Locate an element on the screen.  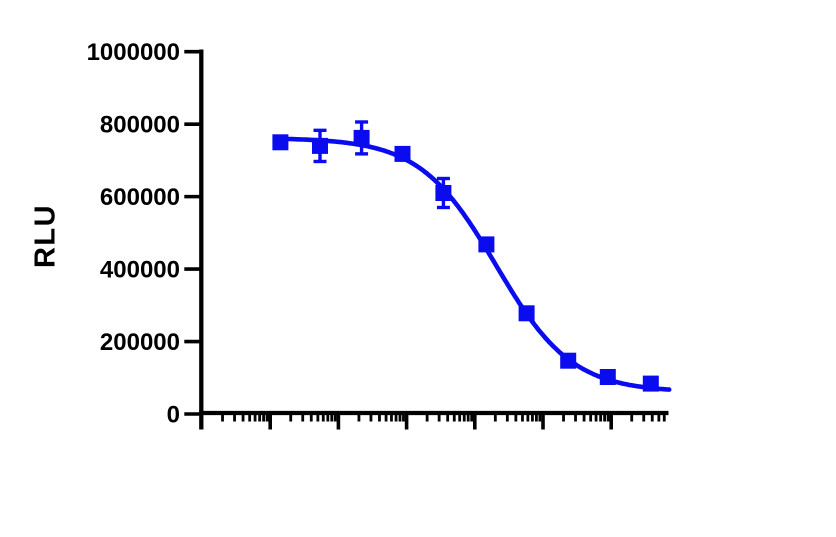
y-tick-label: 0 is located at coordinates (173, 415).